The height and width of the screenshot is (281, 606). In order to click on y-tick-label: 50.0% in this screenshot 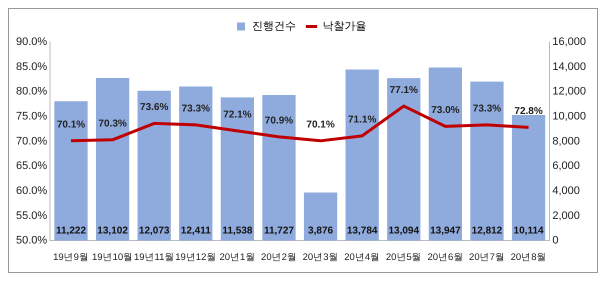, I will do `click(32, 240)`.